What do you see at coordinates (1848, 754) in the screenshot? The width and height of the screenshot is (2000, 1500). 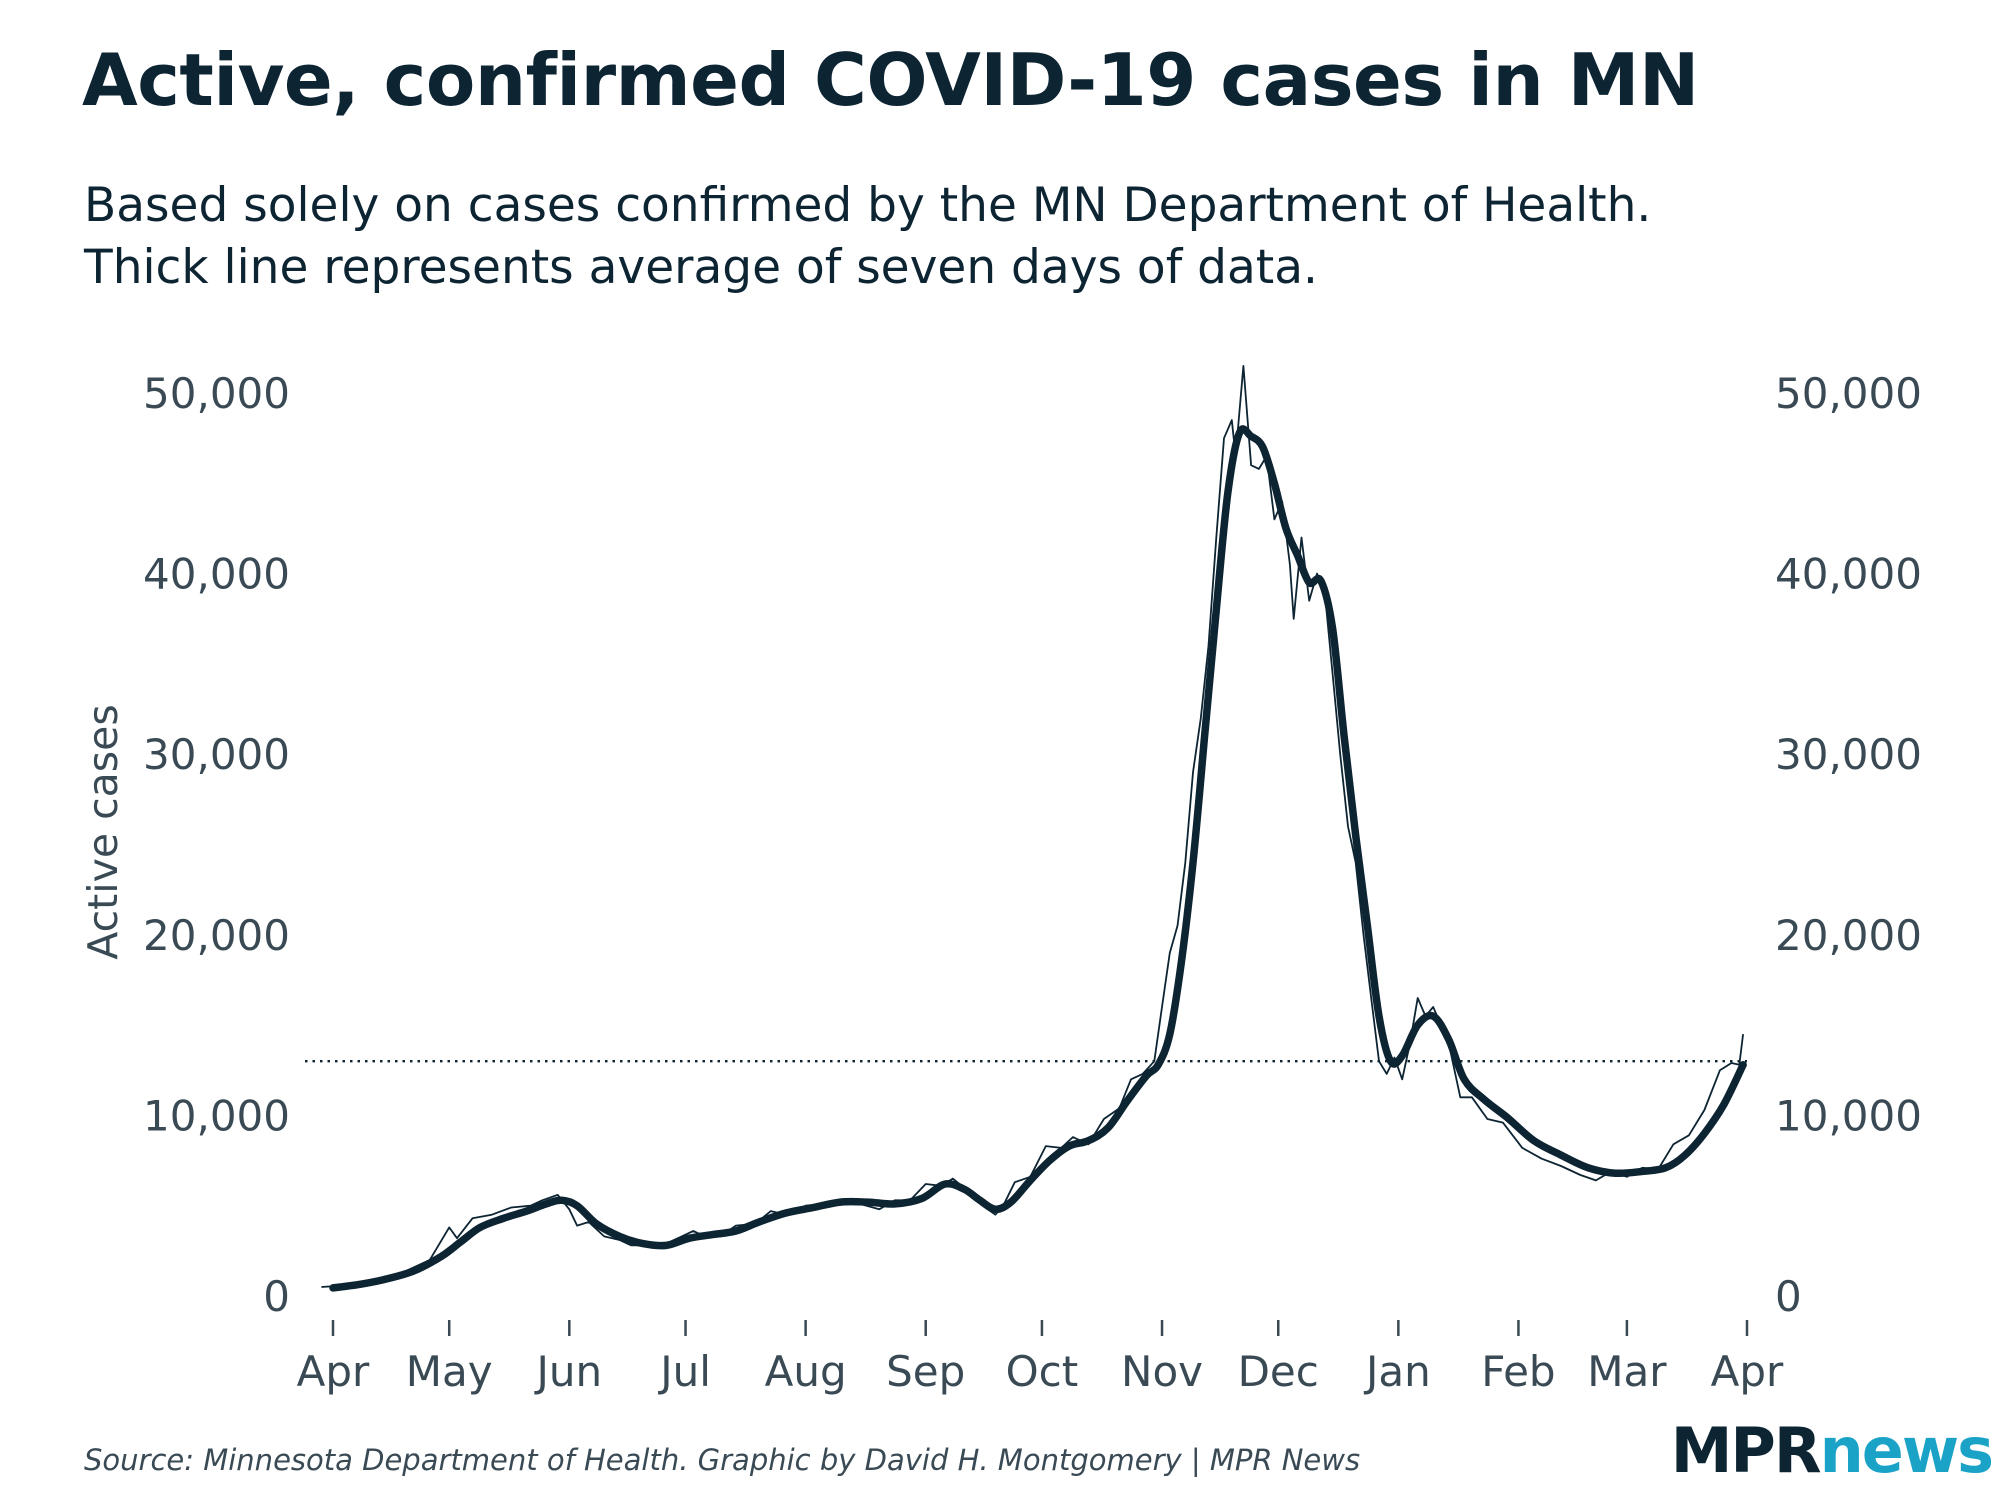 I see `y-tick-label-right: 30,000` at bounding box center [1848, 754].